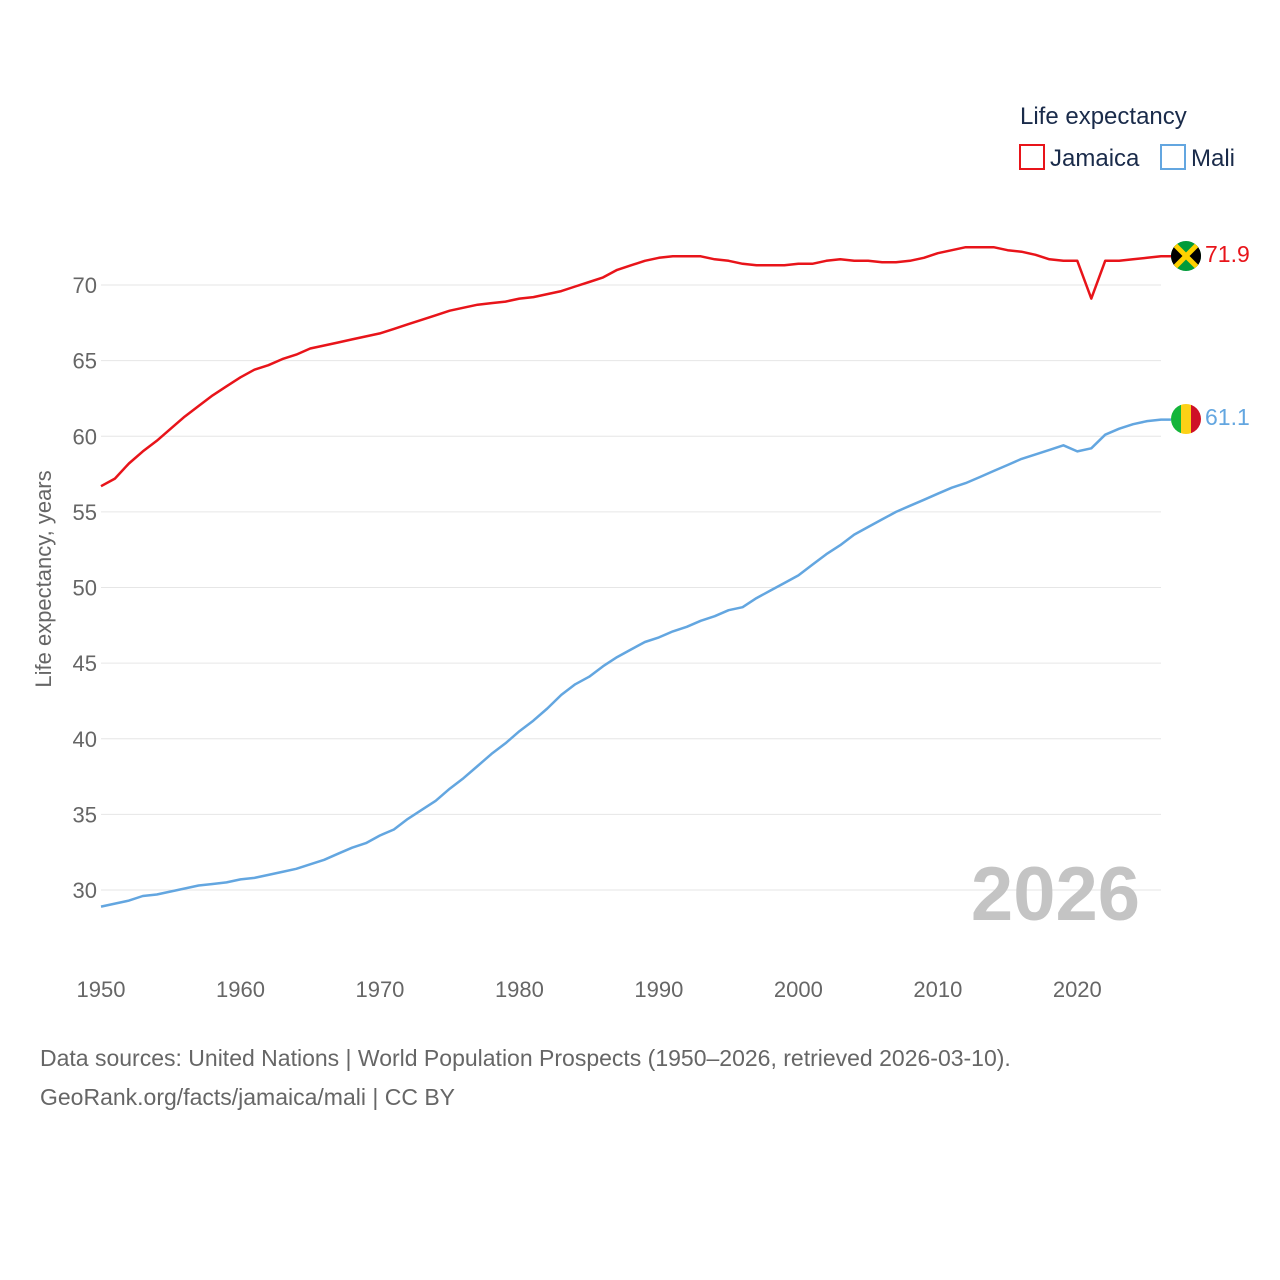  What do you see at coordinates (85, 663) in the screenshot?
I see `y-tick-label: 45` at bounding box center [85, 663].